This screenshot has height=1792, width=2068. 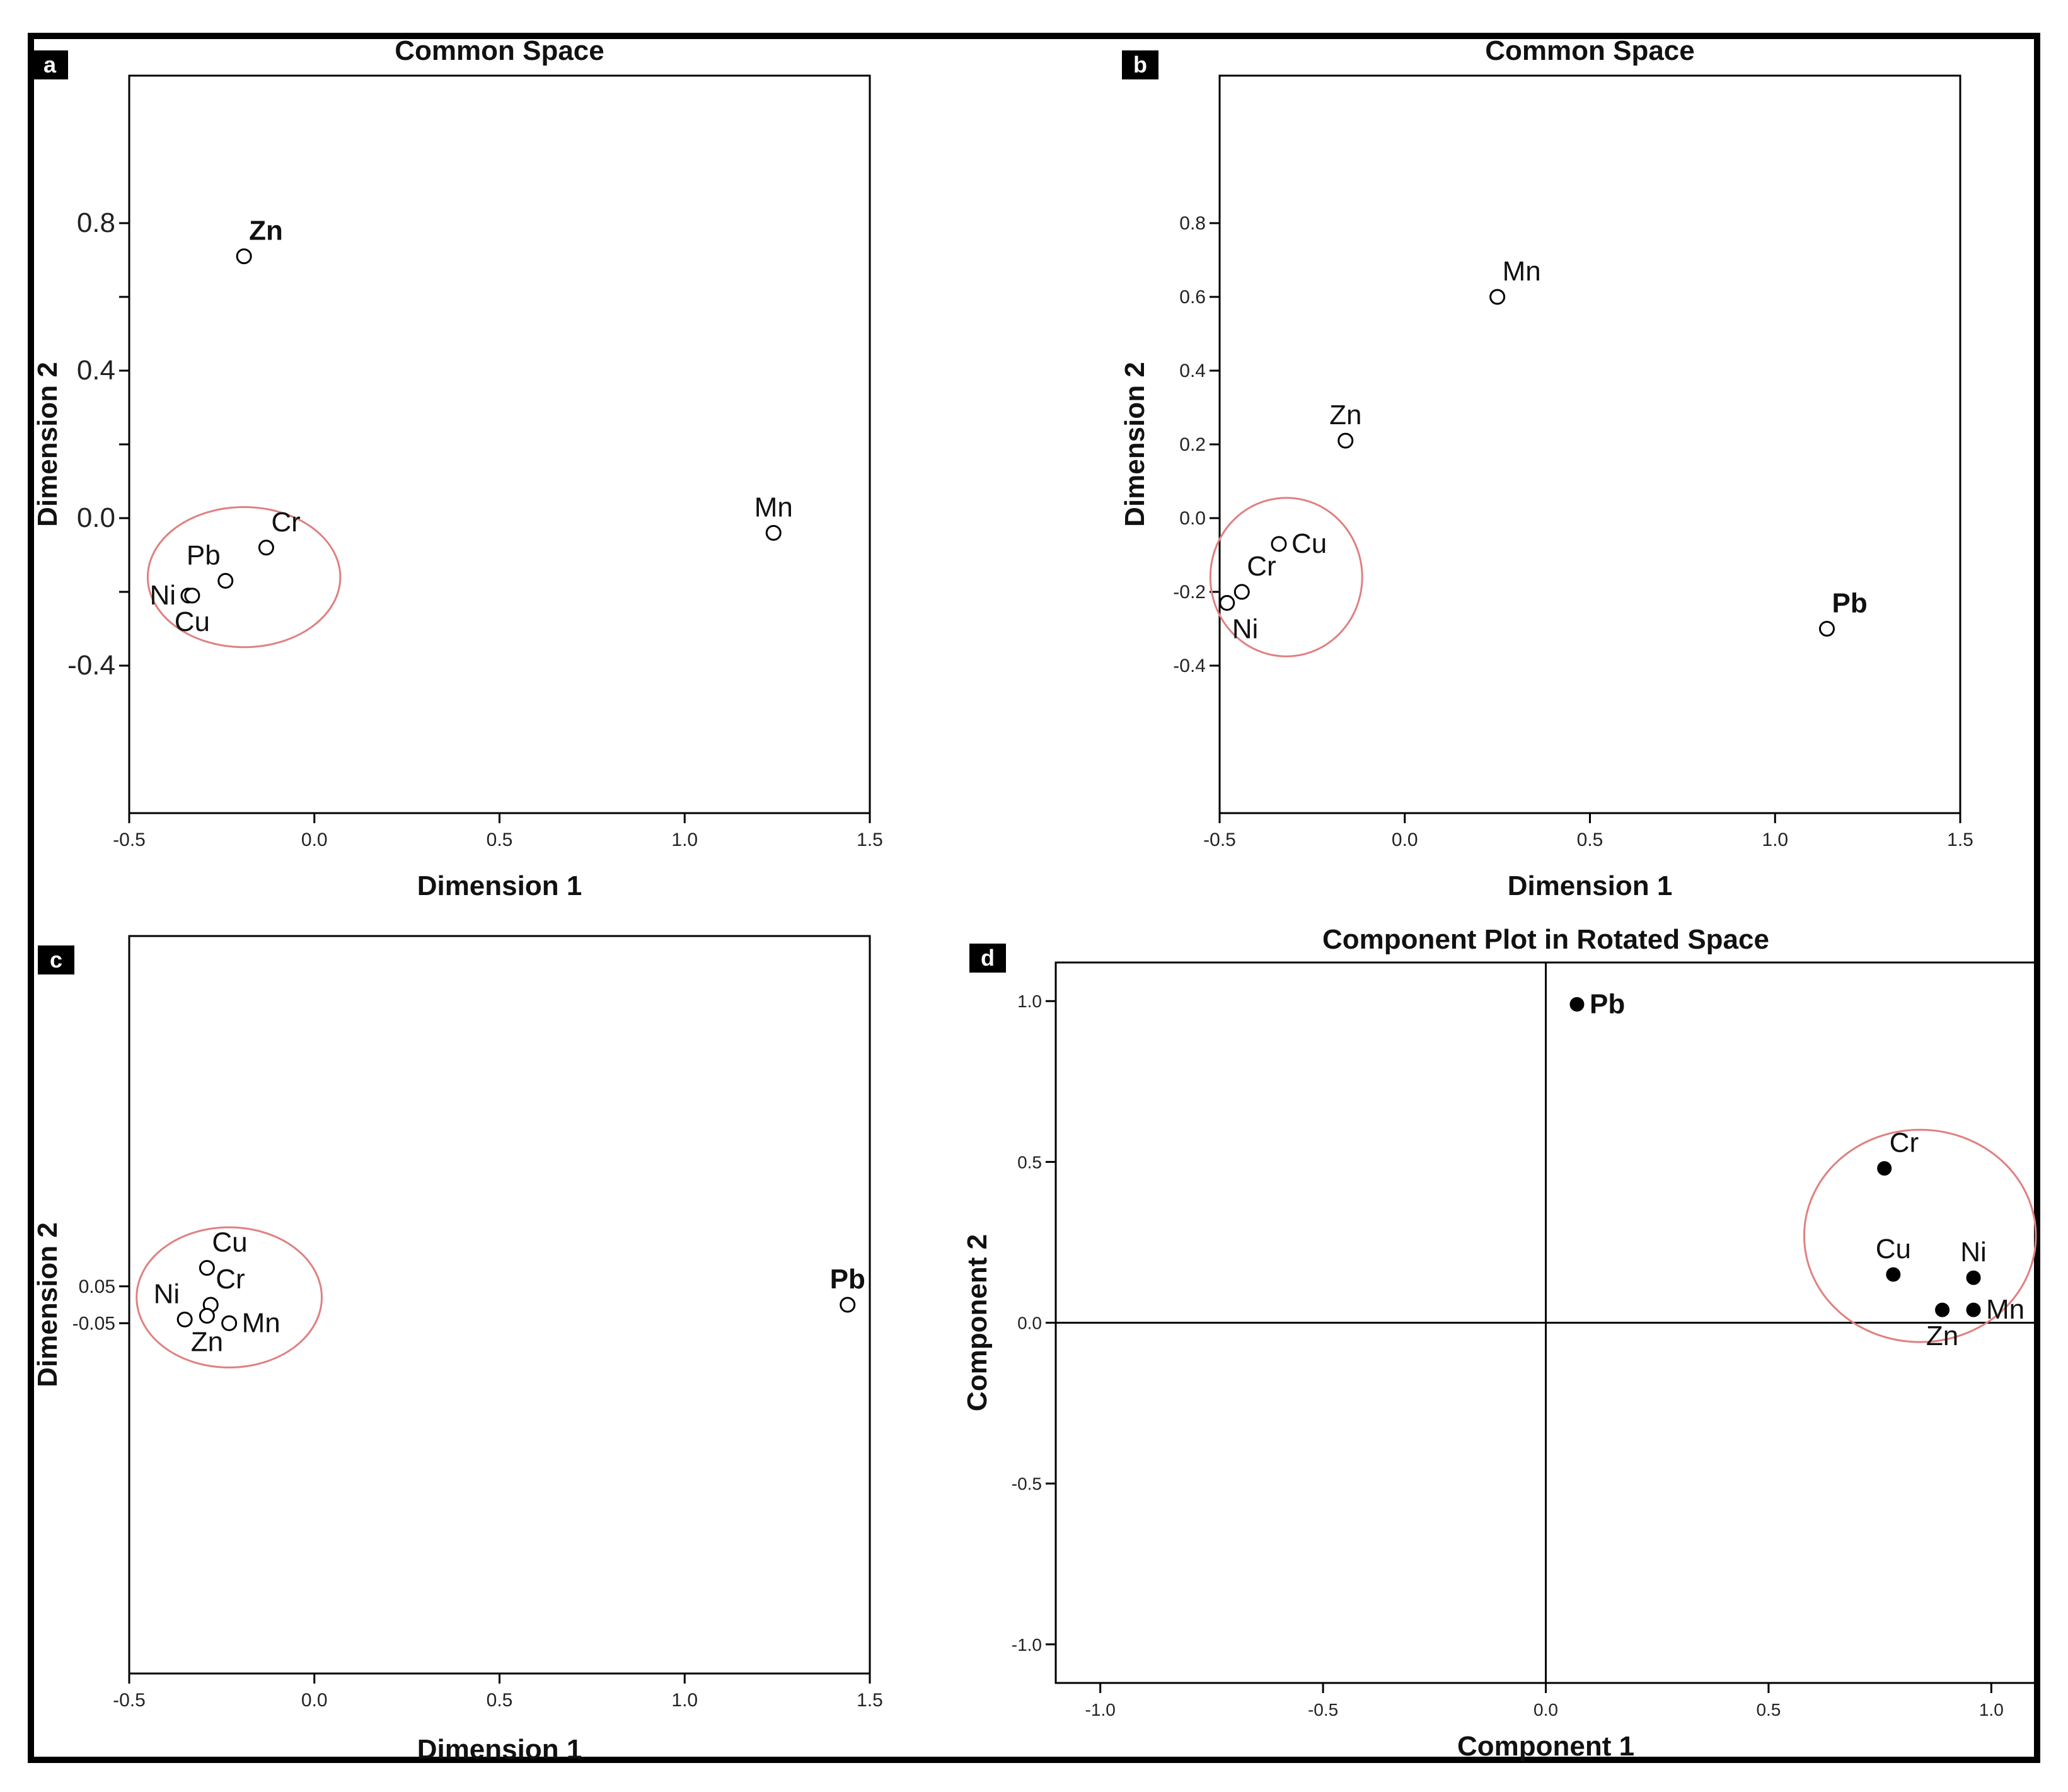 What do you see at coordinates (1241, 592) in the screenshot?
I see `data-point-b-cr` at bounding box center [1241, 592].